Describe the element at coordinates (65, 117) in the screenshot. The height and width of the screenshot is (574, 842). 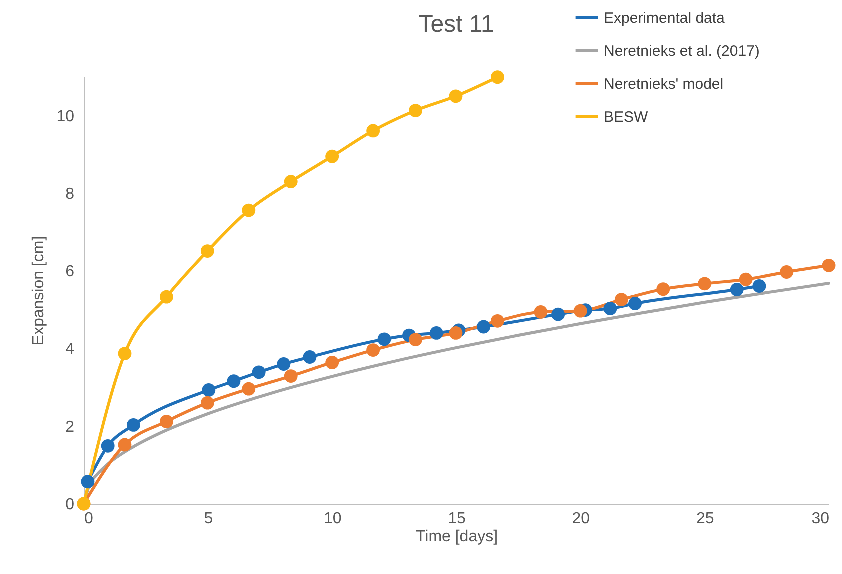
I see `y-tick-label: 10` at that location.